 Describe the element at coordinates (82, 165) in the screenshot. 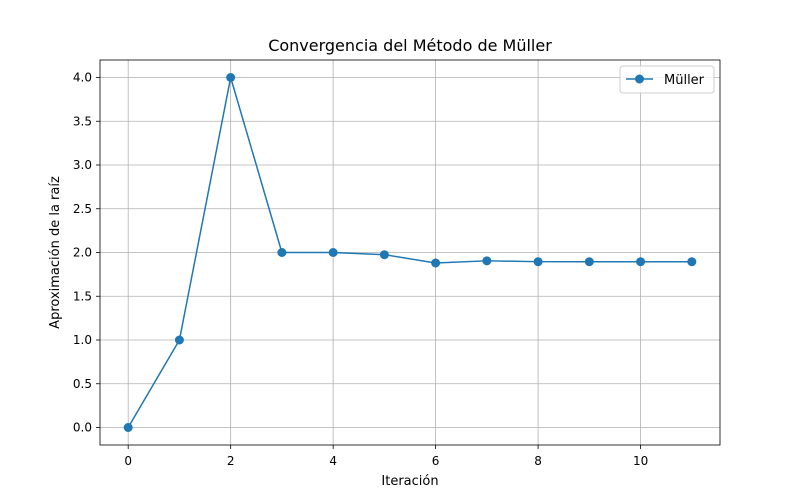

I see `y-tick-label: 3.0` at that location.